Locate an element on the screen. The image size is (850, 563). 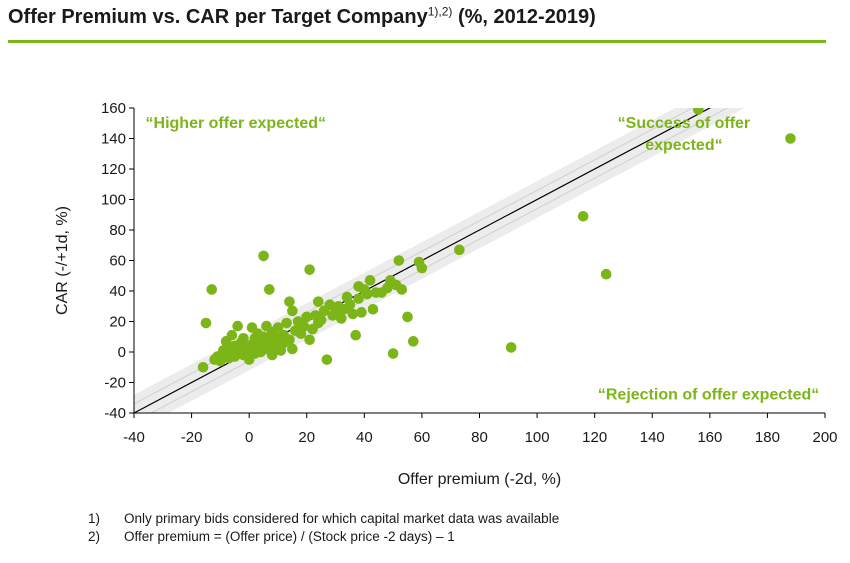
footnote-number: 2) is located at coordinates (94, 536).